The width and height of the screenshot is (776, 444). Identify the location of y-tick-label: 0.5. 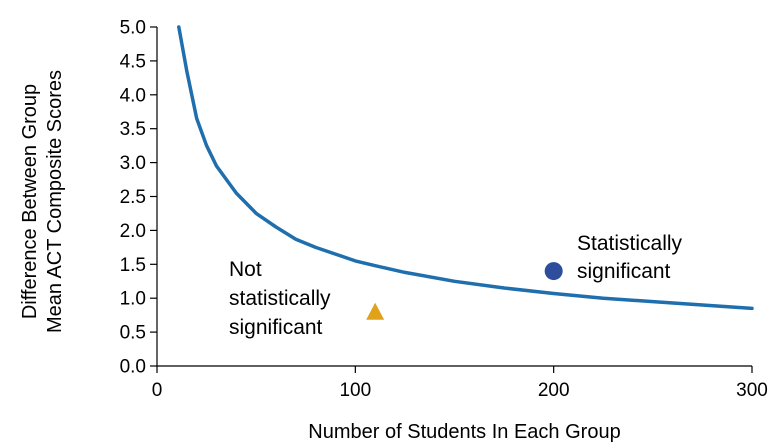
(133, 333).